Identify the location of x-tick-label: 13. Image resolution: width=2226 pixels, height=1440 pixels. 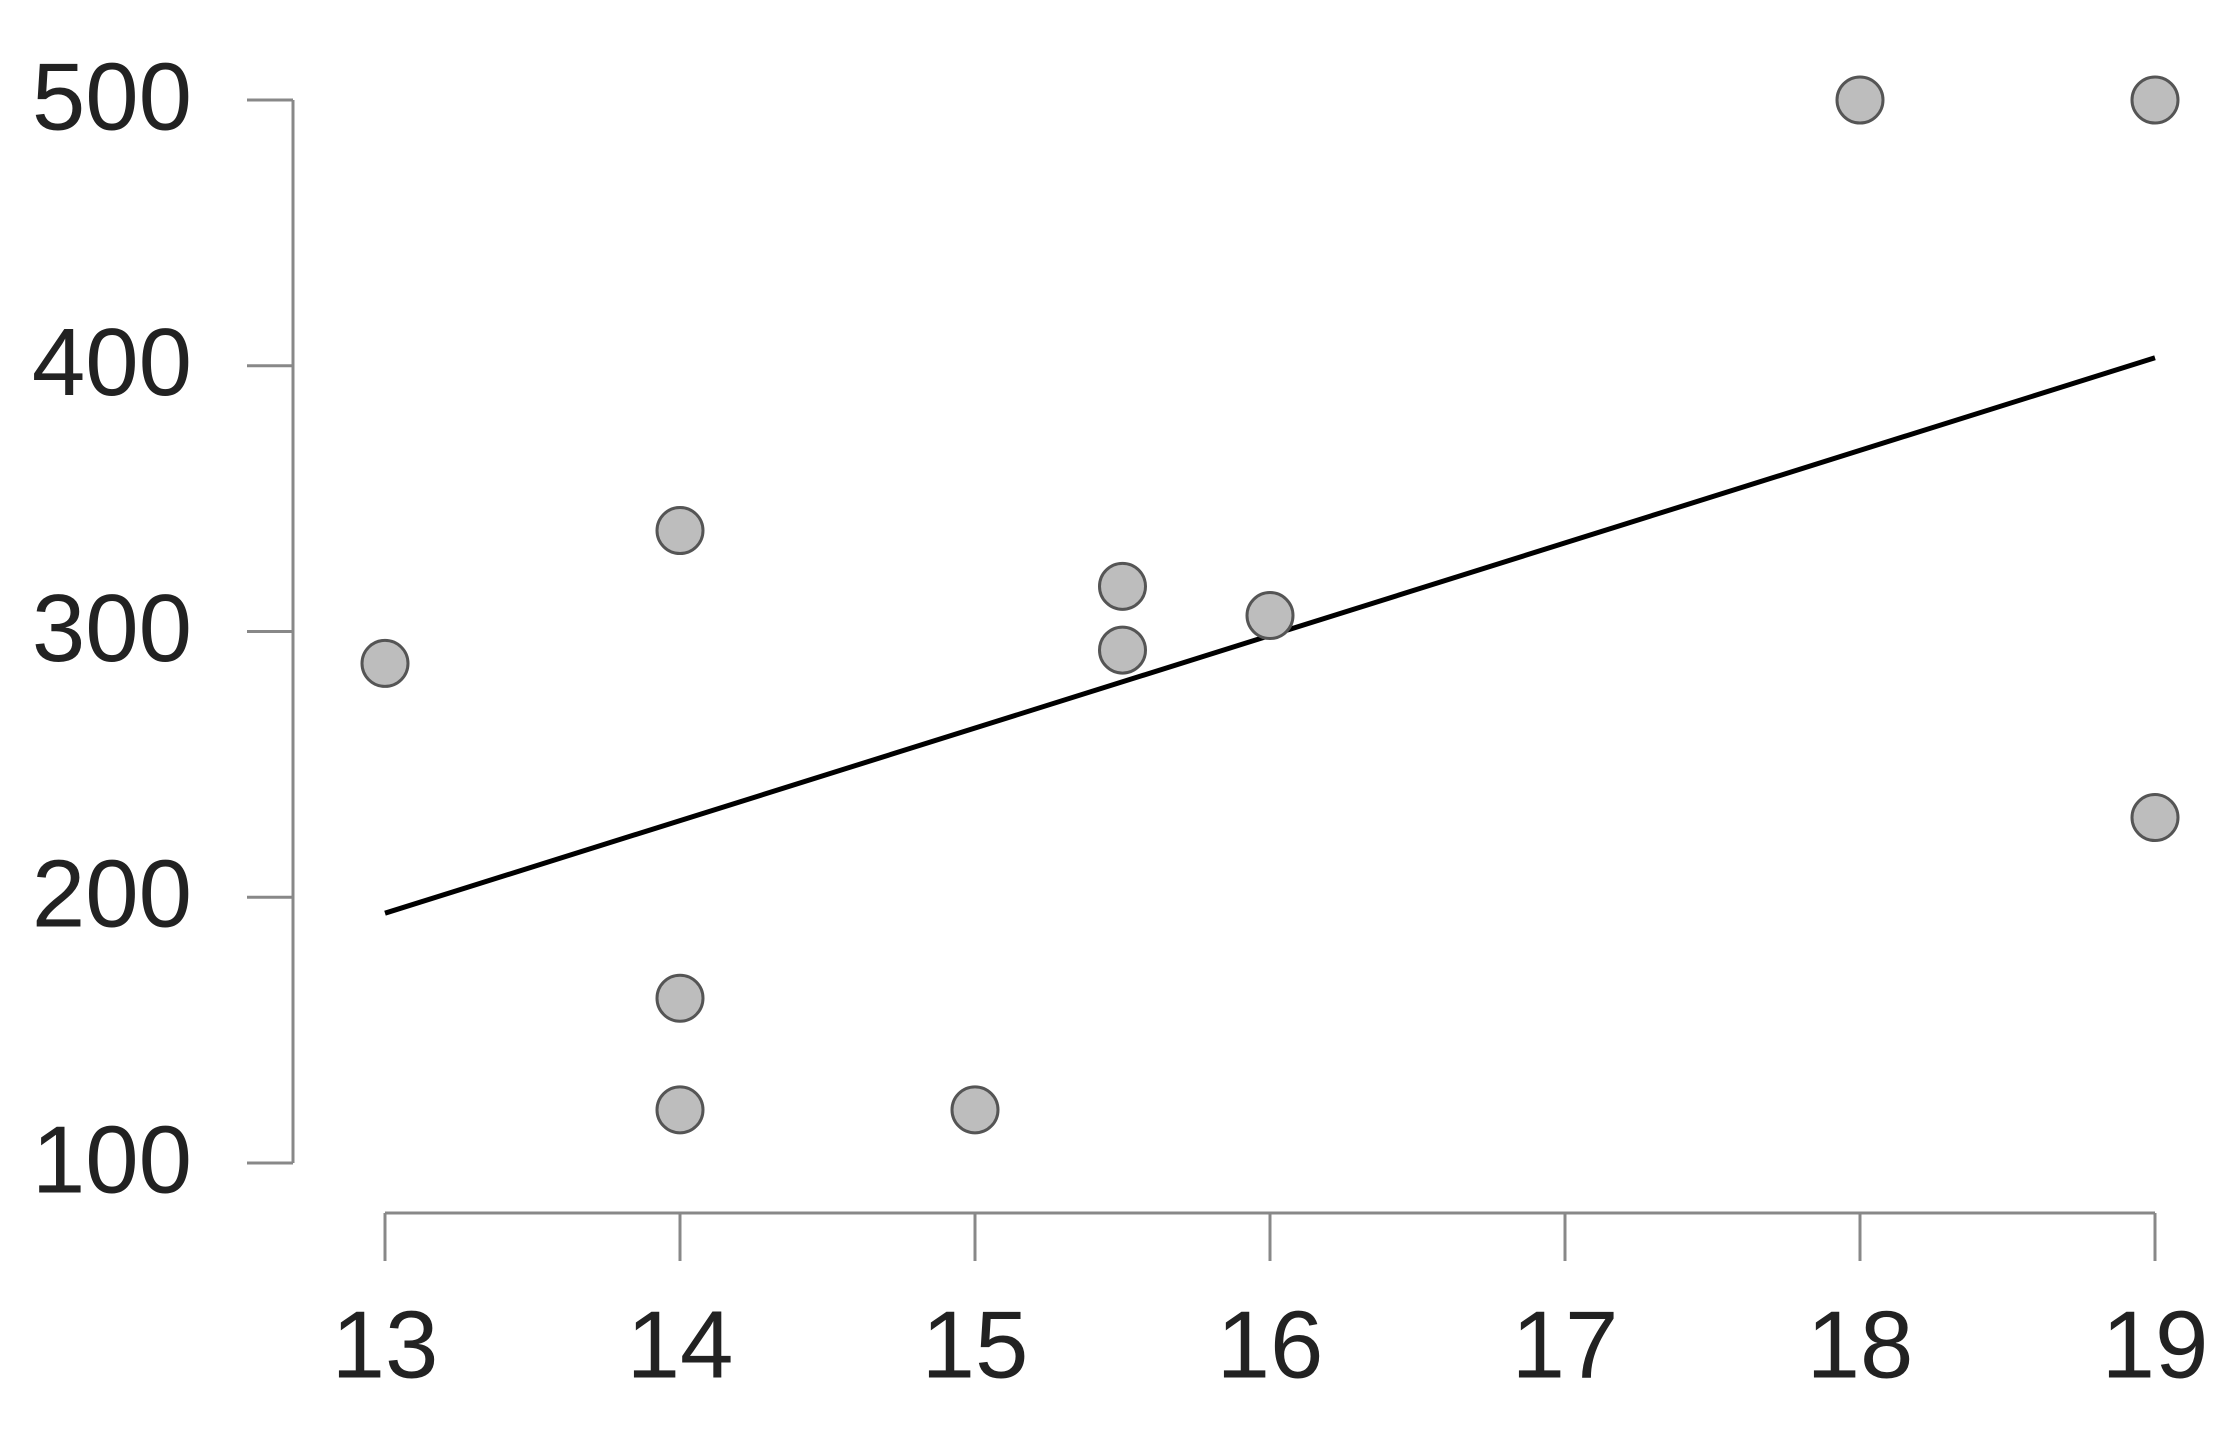
(385, 1344).